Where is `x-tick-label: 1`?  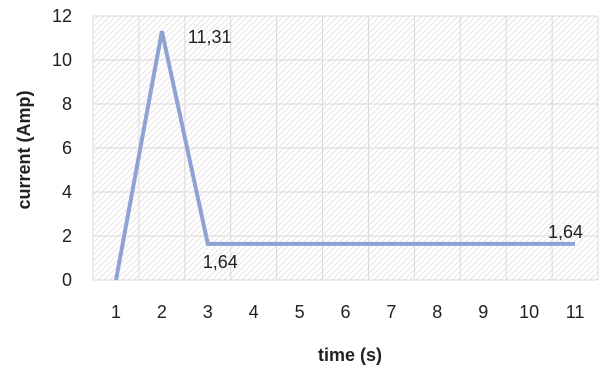 x-tick-label: 1 is located at coordinates (116, 312).